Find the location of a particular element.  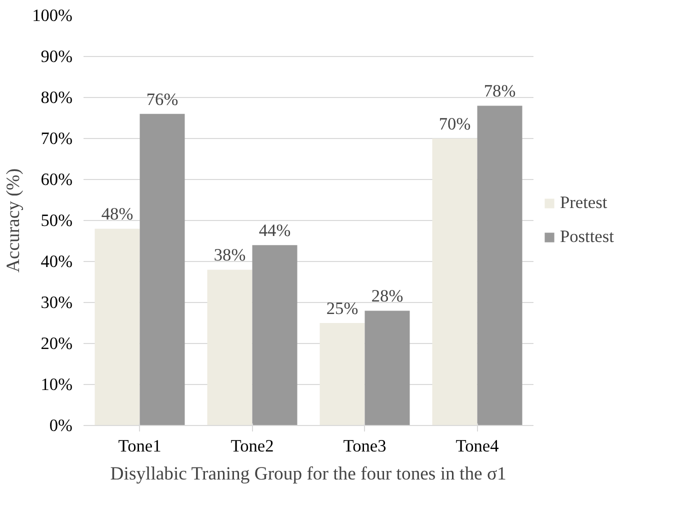

y-tick-label: 80% is located at coordinates (56, 97).